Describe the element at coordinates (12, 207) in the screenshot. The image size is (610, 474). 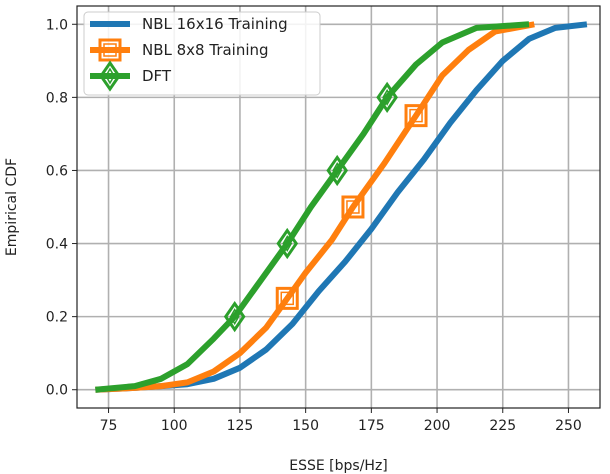
I see `y-axis-label: Empirical CDF` at that location.